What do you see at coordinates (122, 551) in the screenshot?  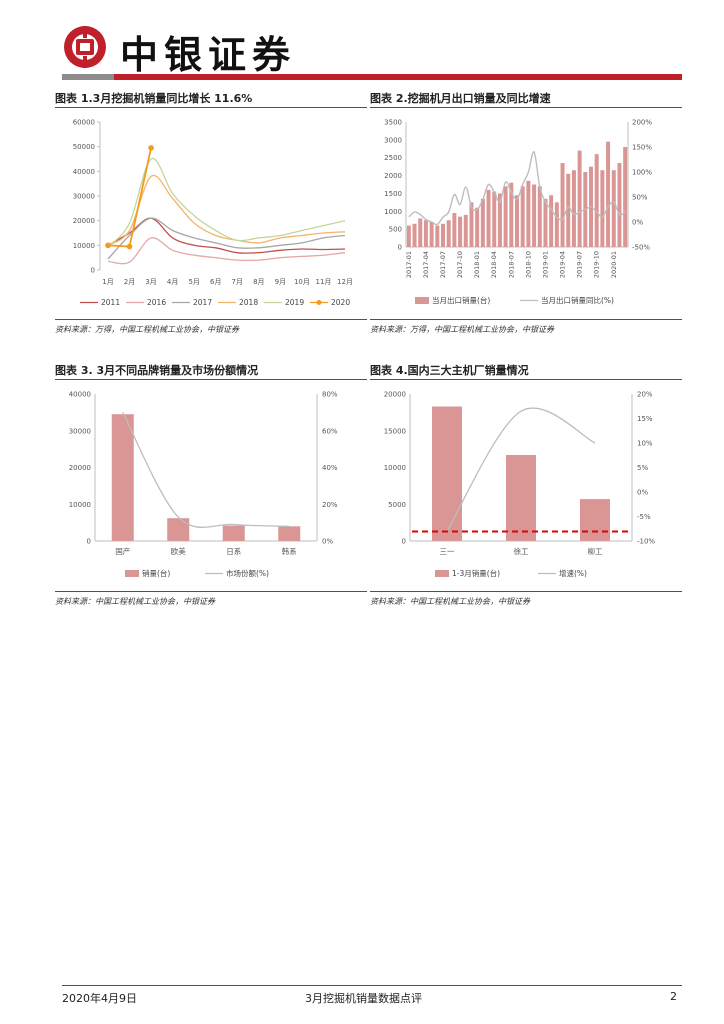 I see `x-tick-label: 国产` at bounding box center [122, 551].